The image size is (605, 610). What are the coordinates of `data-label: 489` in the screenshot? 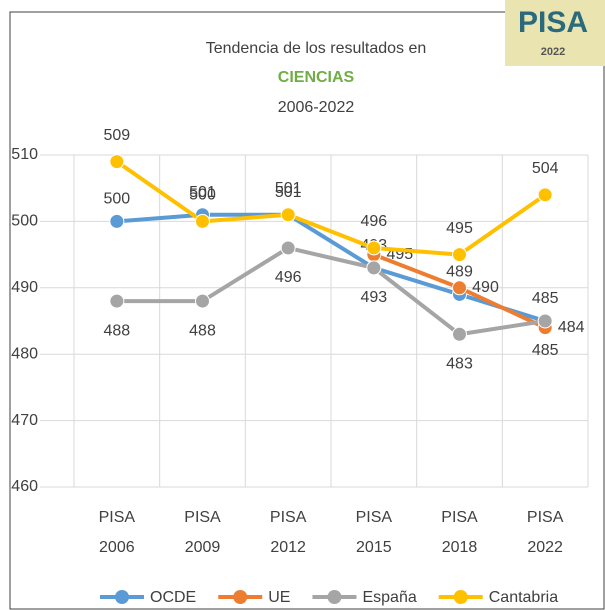 It's located at (459, 272).